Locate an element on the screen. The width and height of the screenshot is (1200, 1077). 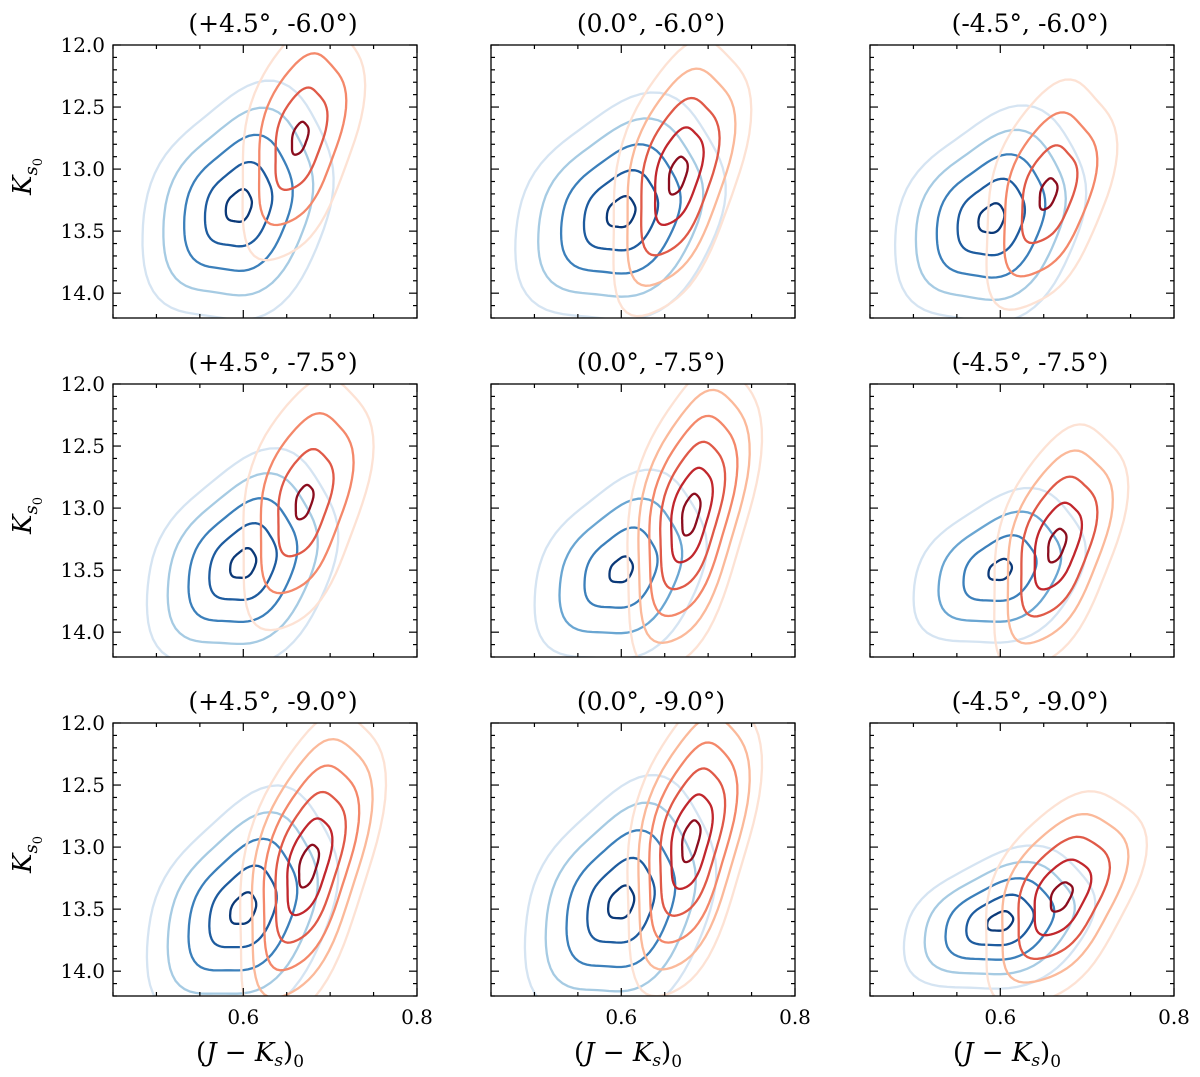
panel-8: (0.0°, -9.0°) 0.6 0.8 (J − Ks)0 is located at coordinates (650, 879).